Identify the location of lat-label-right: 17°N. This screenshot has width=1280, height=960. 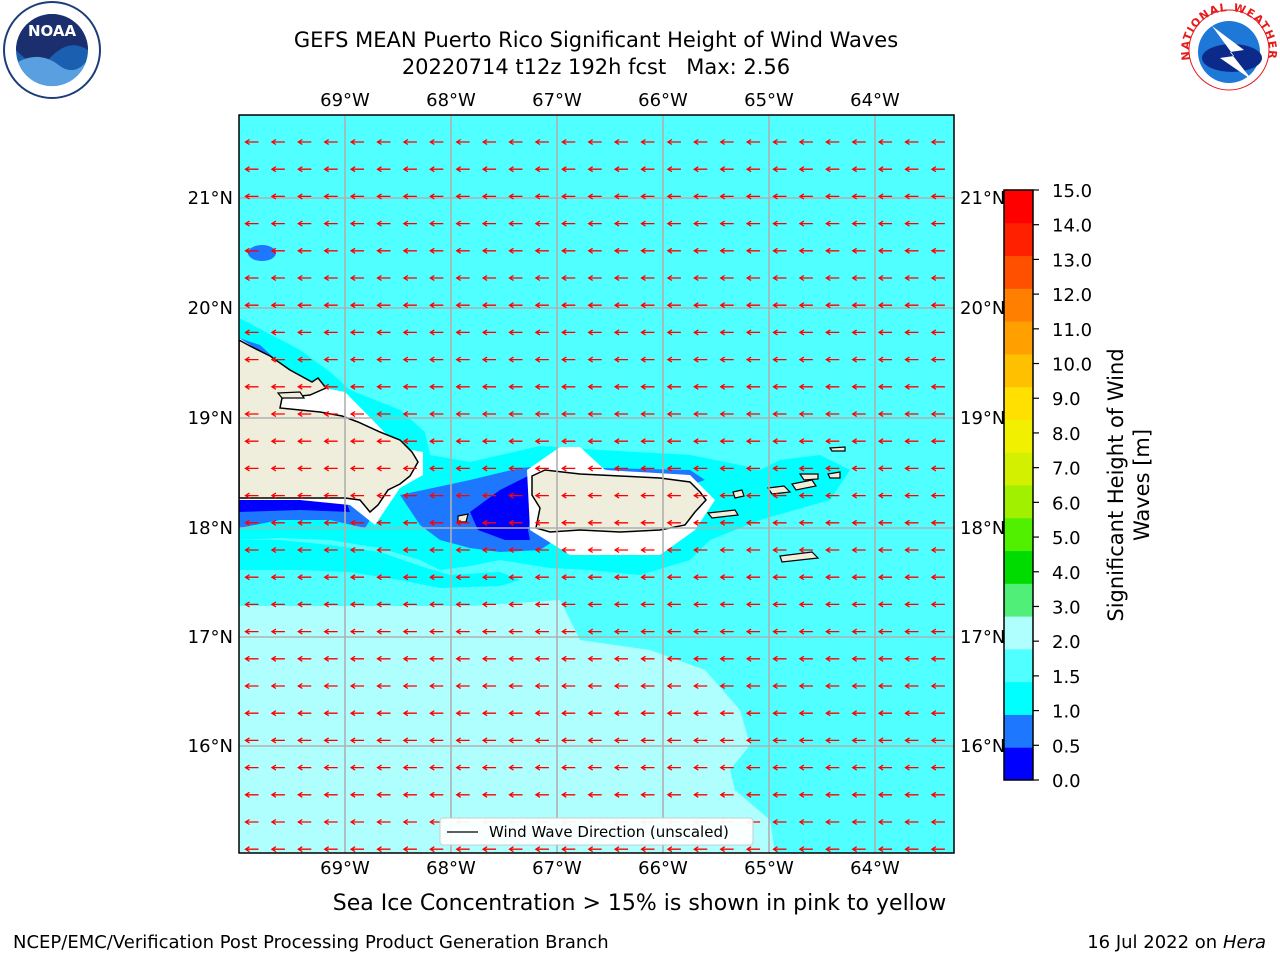
(982, 637).